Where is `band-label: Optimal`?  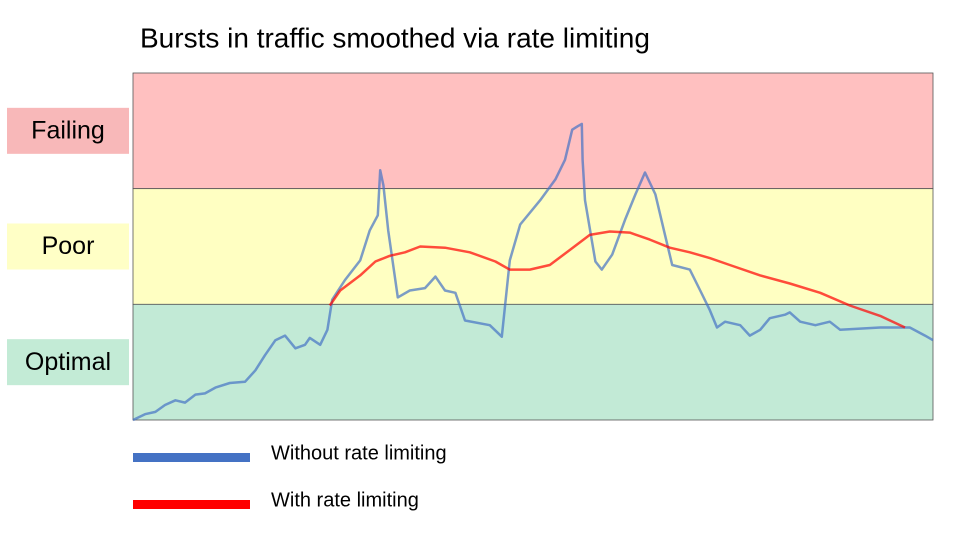 band-label: Optimal is located at coordinates (68, 362).